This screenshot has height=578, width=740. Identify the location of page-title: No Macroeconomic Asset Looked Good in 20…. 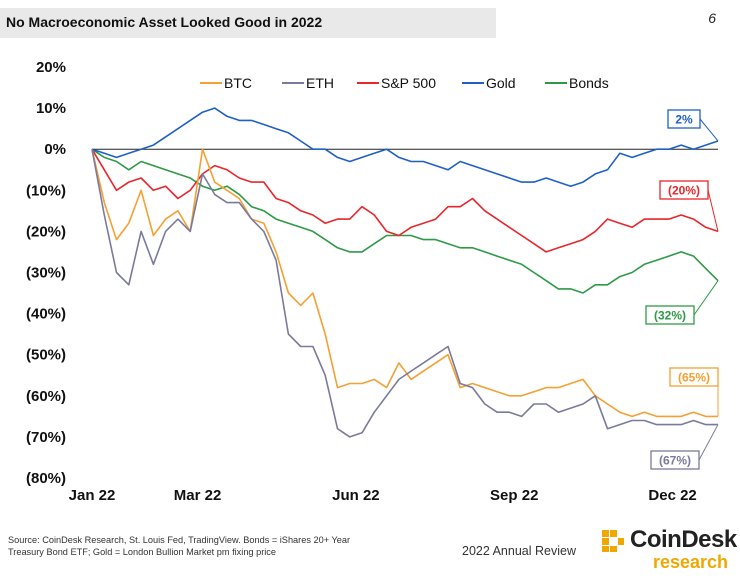
(164, 22).